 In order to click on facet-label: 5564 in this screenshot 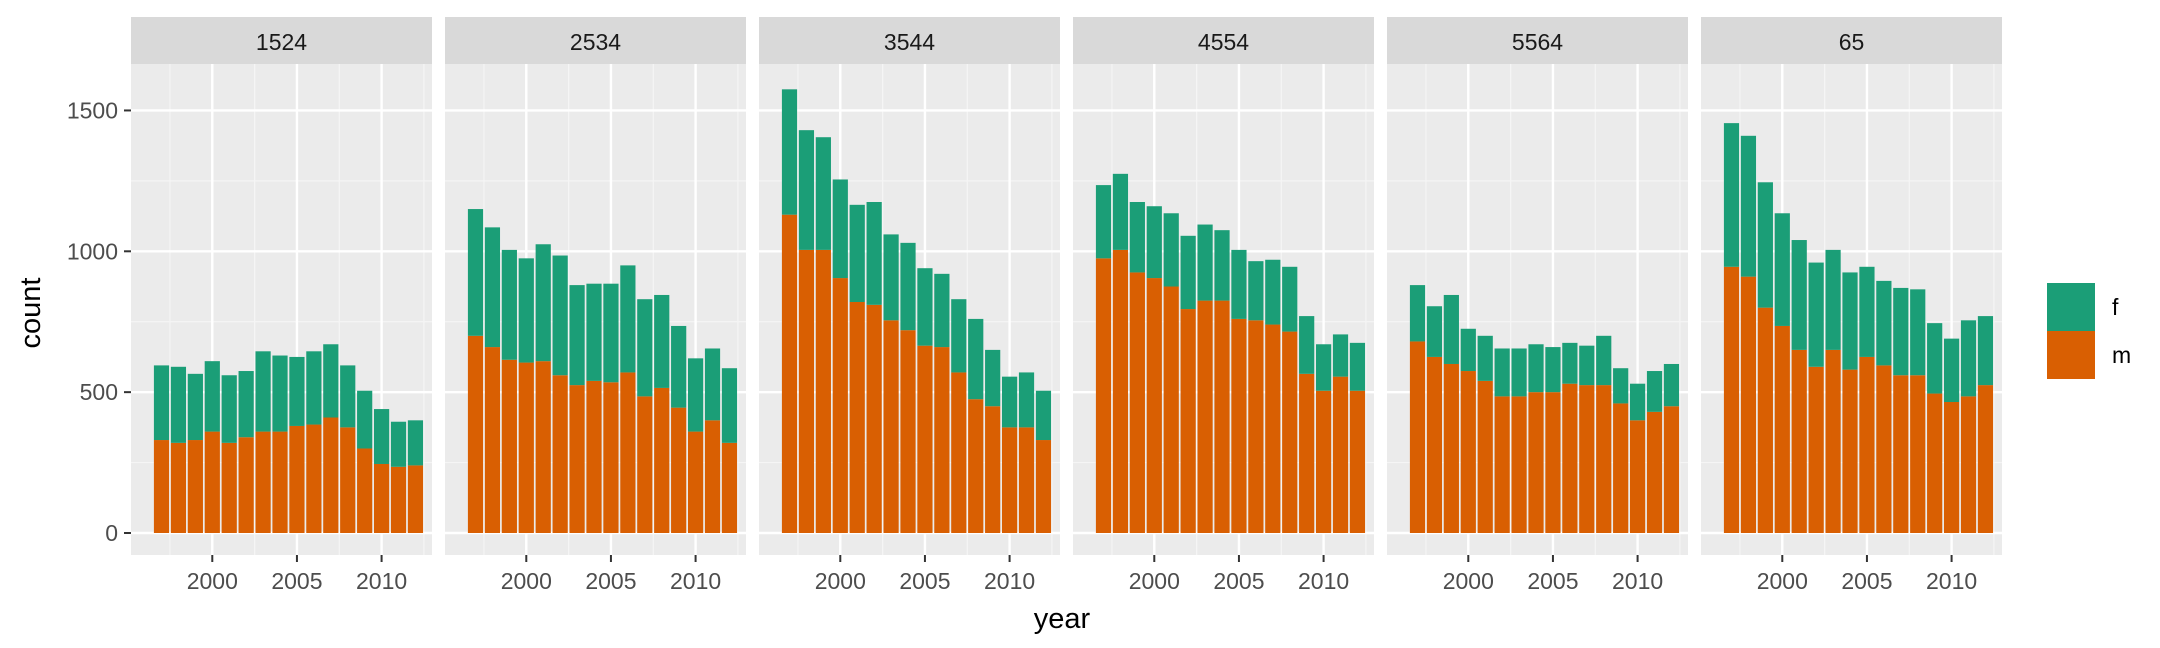, I will do `click(1537, 42)`.